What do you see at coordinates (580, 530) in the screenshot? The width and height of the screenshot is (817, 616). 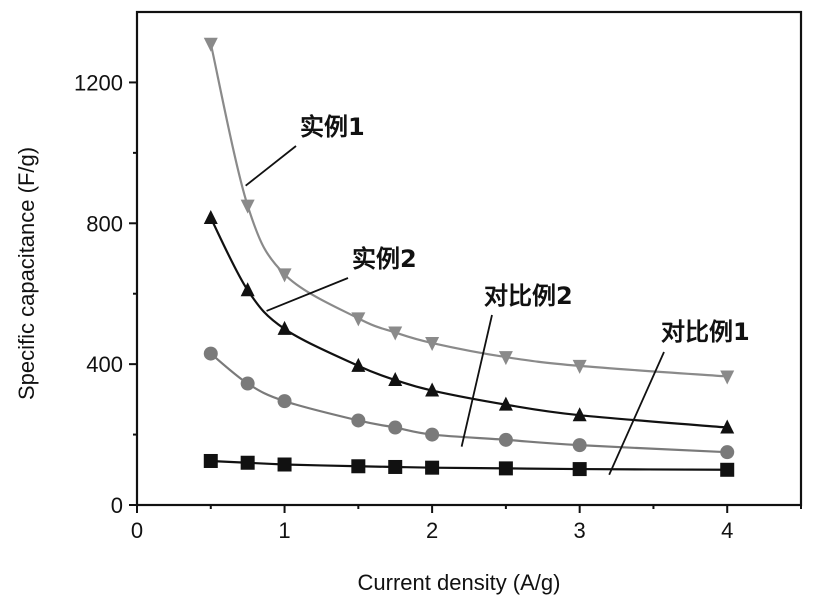 I see `x-tick-label: 3` at bounding box center [580, 530].